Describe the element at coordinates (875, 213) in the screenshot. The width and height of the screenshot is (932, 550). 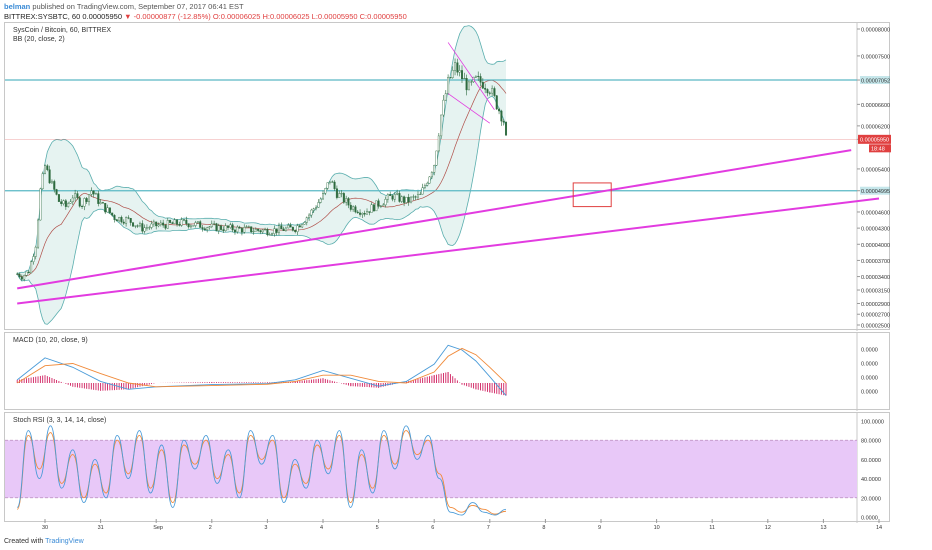
I see `price-tick-label: 0.00004600` at that location.